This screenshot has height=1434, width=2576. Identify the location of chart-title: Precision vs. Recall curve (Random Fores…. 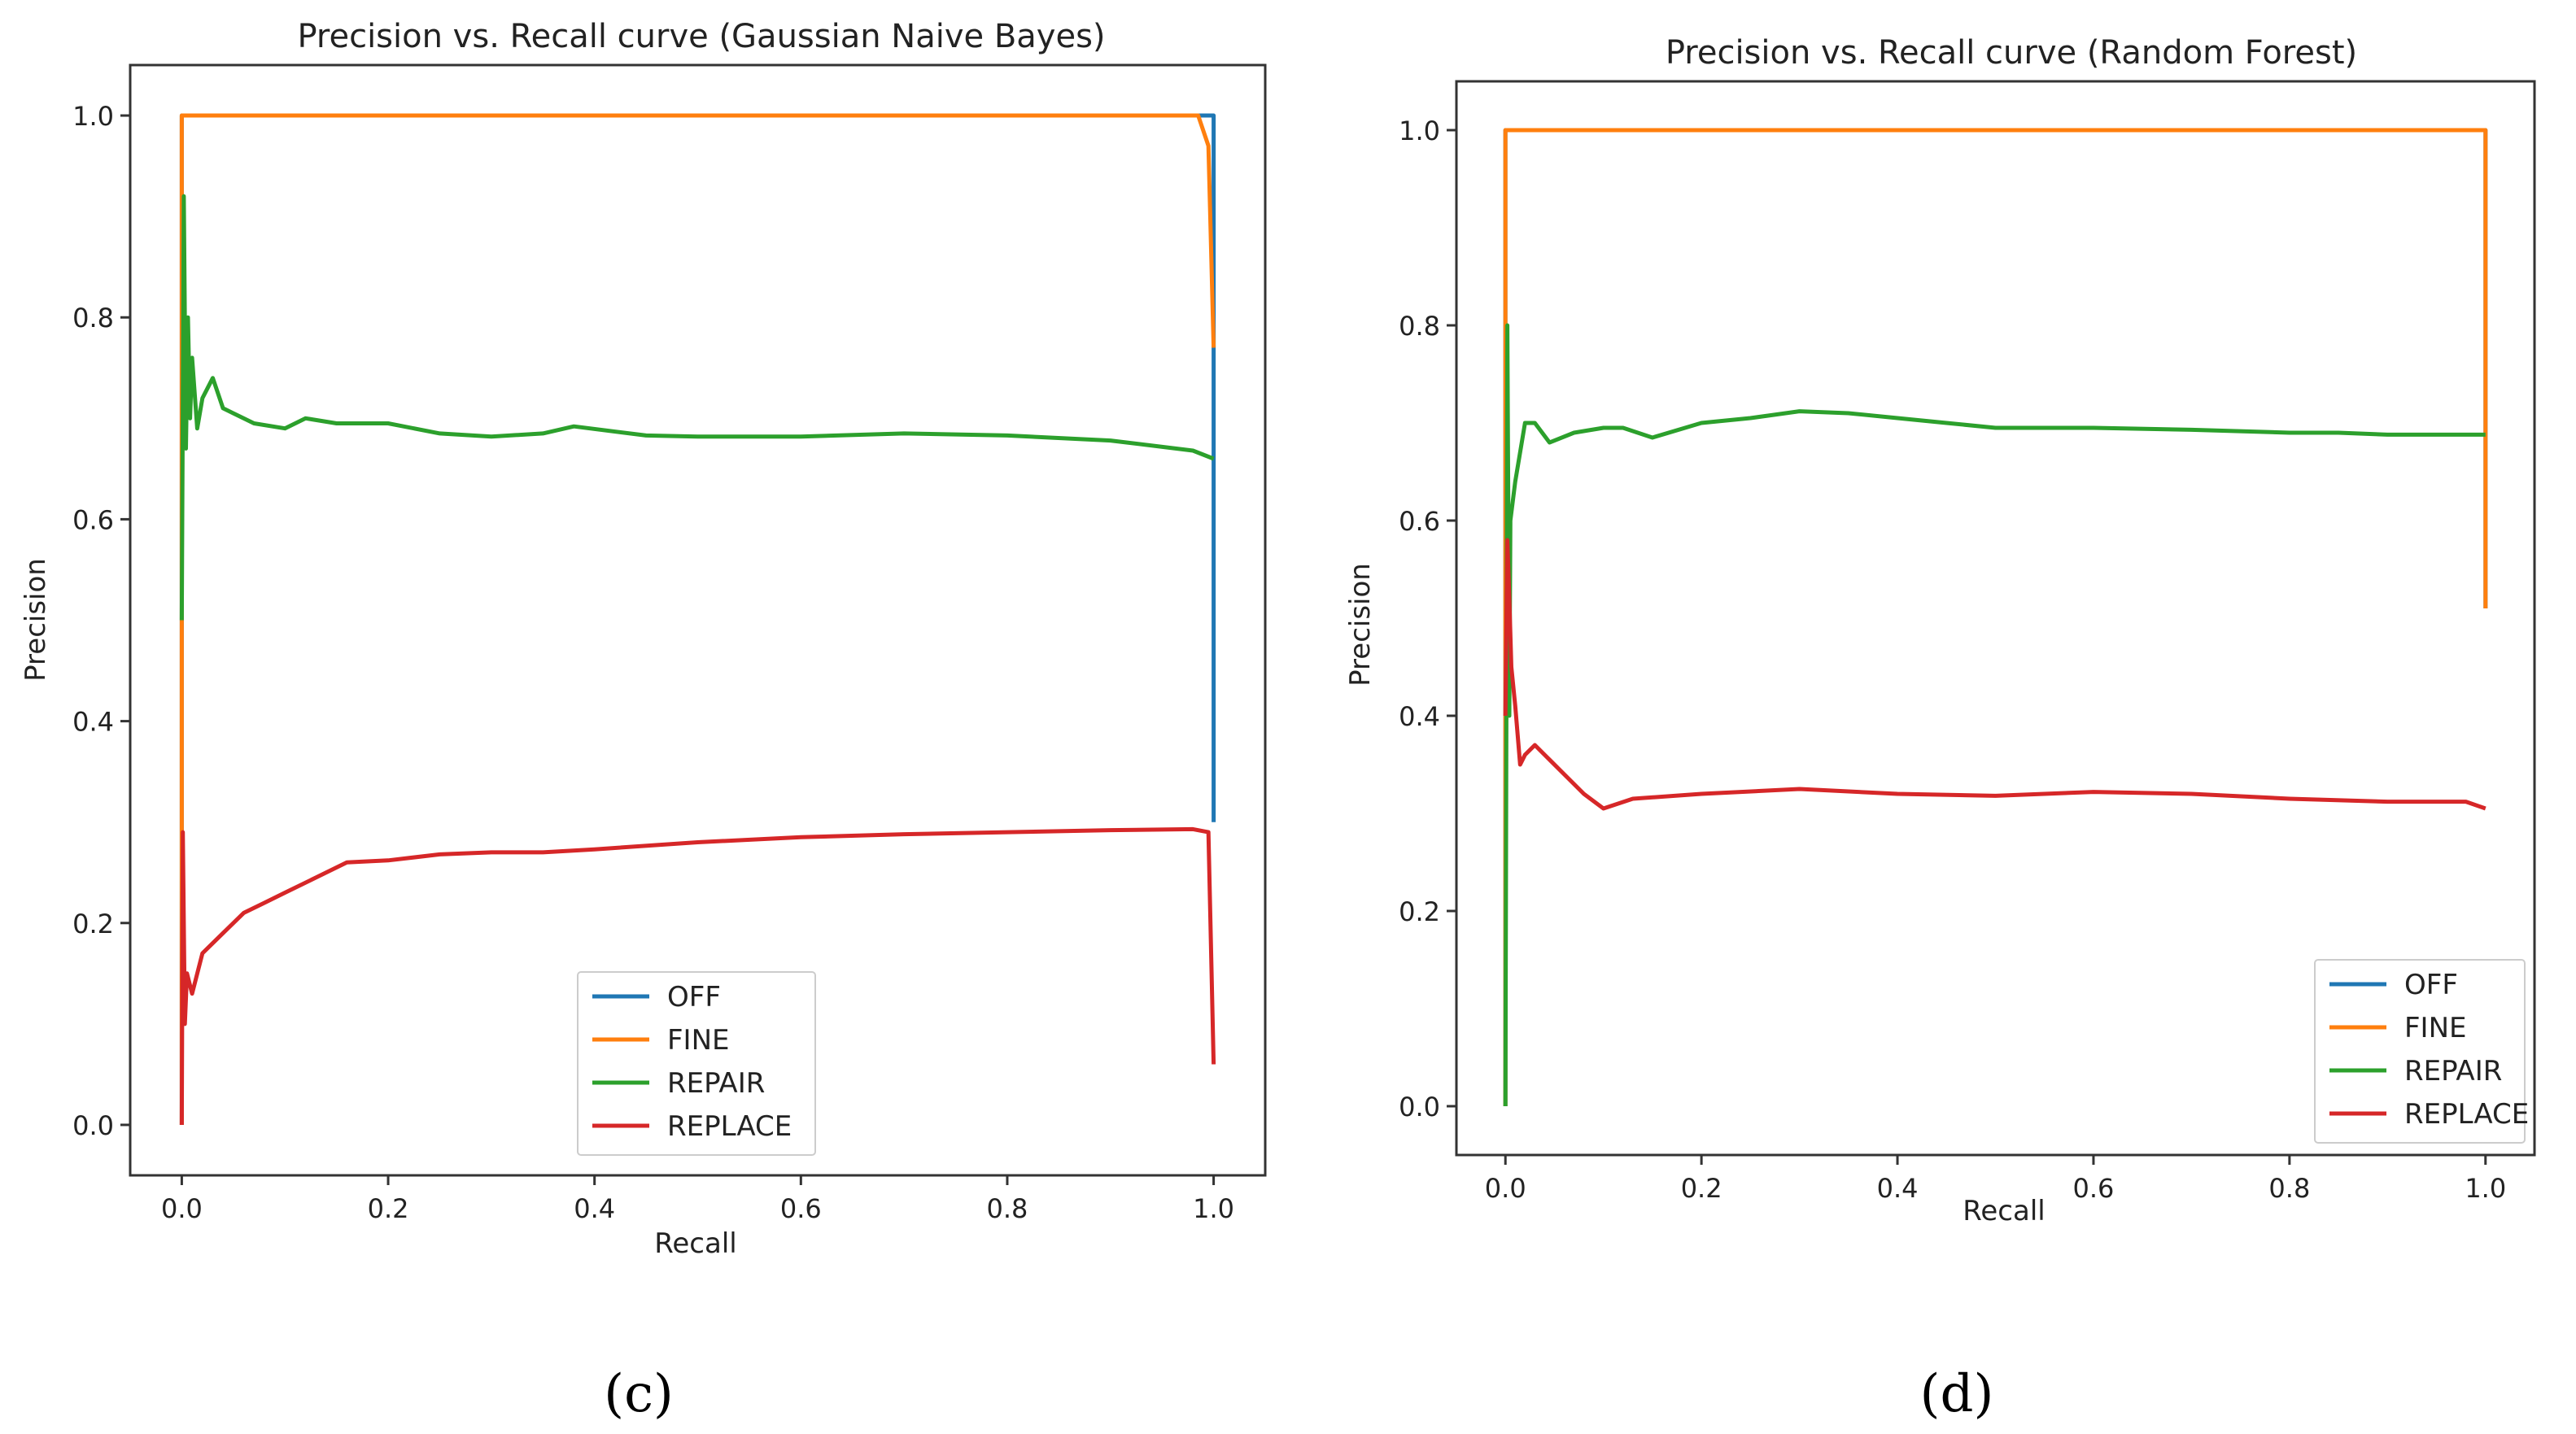
(2011, 53).